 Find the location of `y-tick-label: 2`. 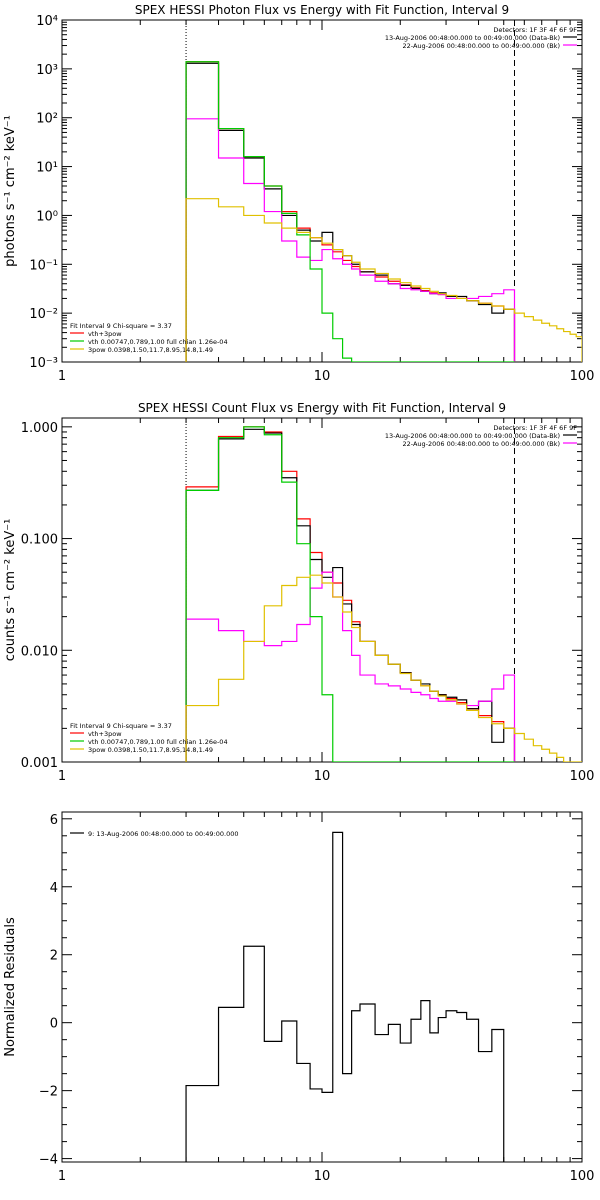

y-tick-label: 2 is located at coordinates (54, 956).